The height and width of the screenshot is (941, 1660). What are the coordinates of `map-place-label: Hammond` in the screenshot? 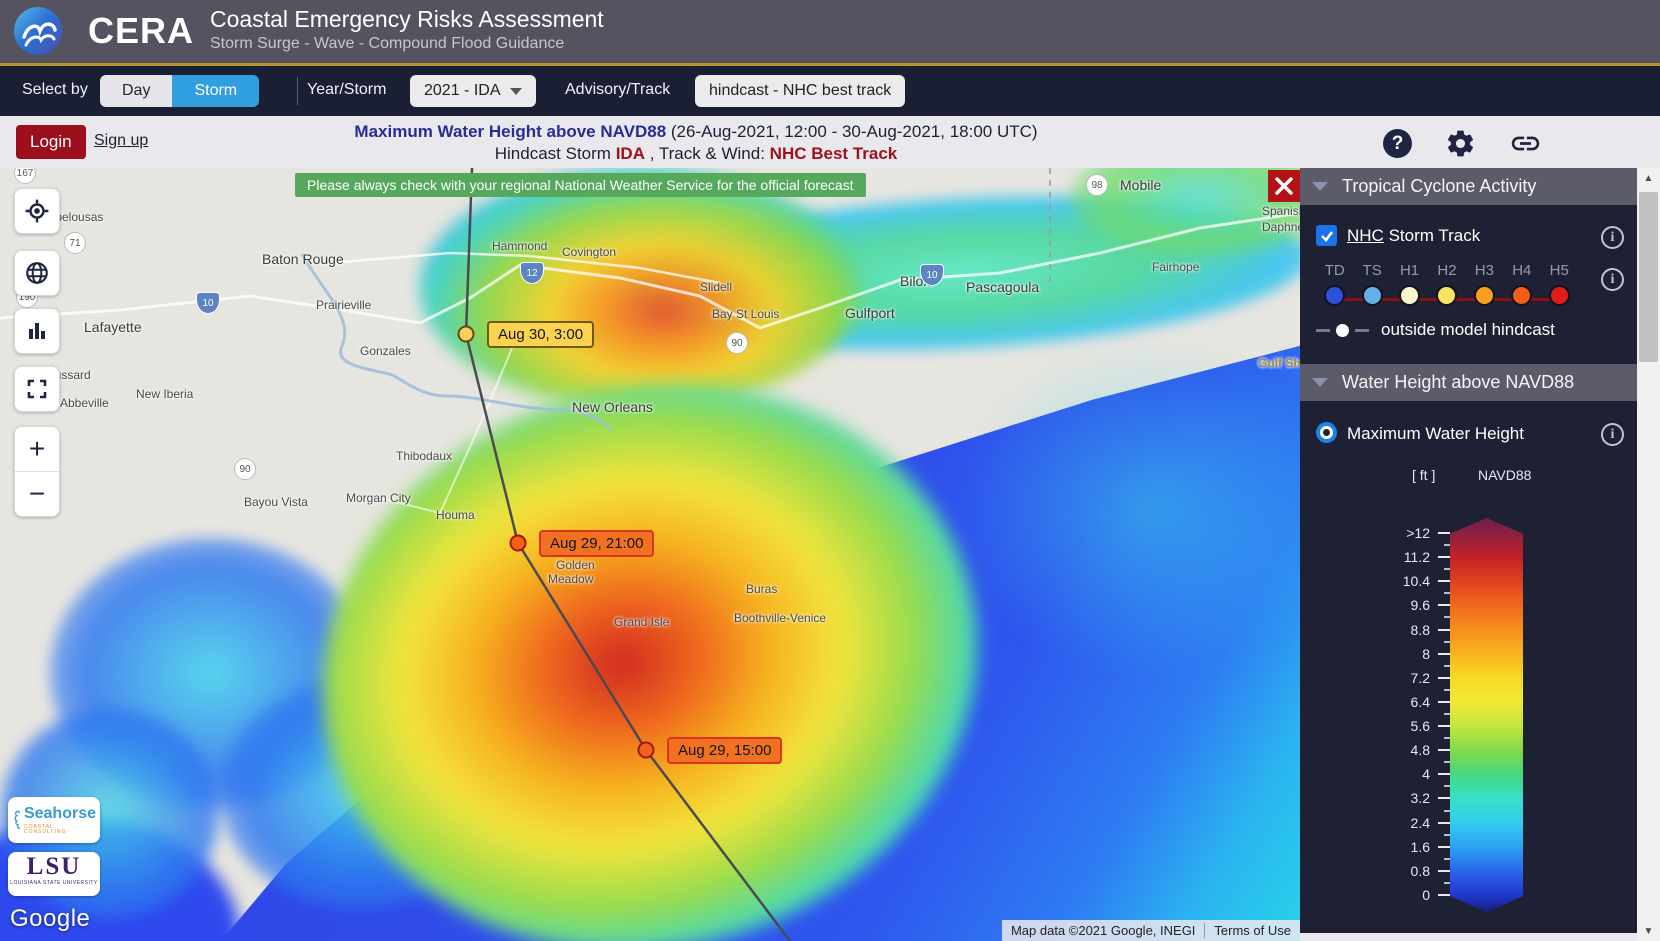 It's located at (520, 246).